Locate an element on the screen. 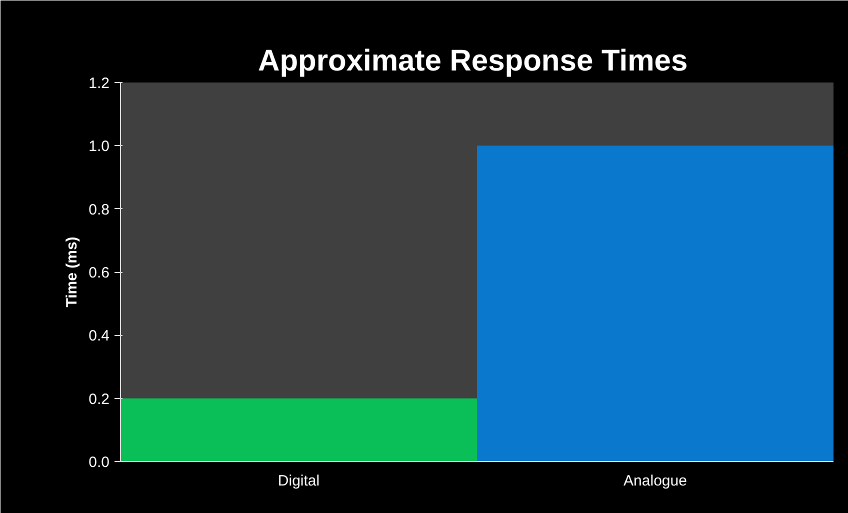 The width and height of the screenshot is (848, 513). y-tick-label: 0.6 is located at coordinates (99, 273).